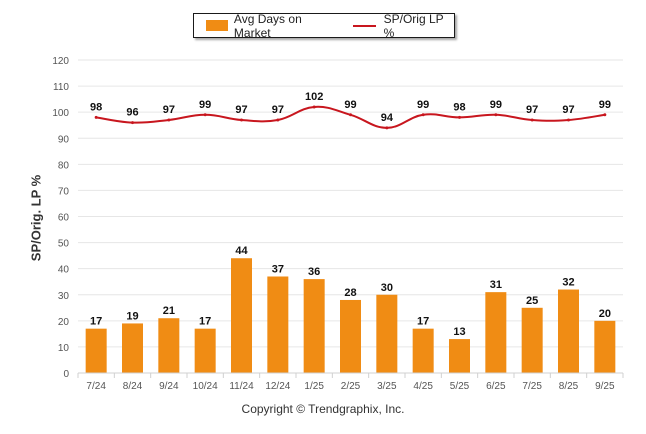 The width and height of the screenshot is (646, 434). Describe the element at coordinates (387, 118) in the screenshot. I see `line-value-label: 94` at that location.